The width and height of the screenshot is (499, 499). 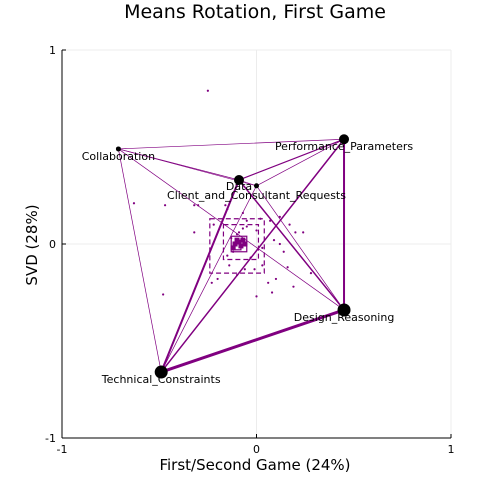 I want to click on chart-title: Means Rotation, First Game, so click(x=255, y=12).